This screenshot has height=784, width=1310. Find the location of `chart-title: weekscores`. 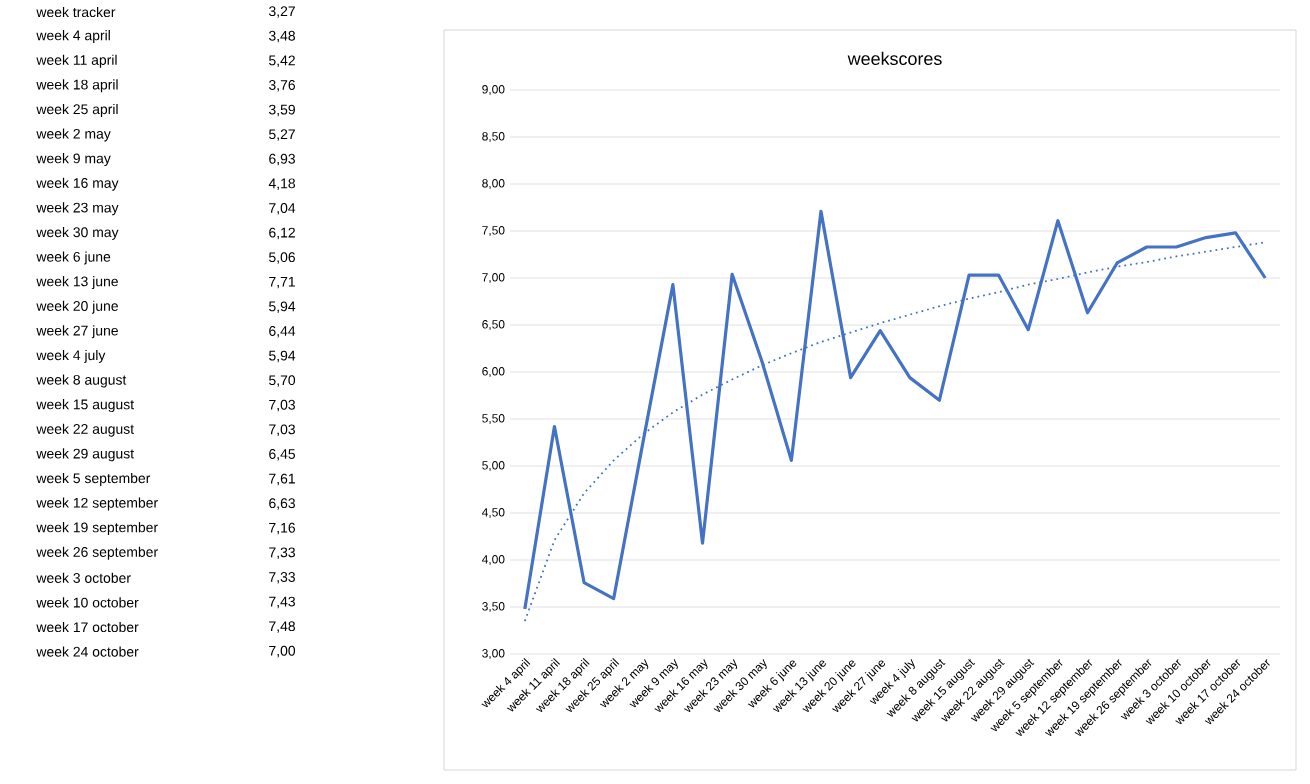

chart-title: weekscores is located at coordinates (894, 58).